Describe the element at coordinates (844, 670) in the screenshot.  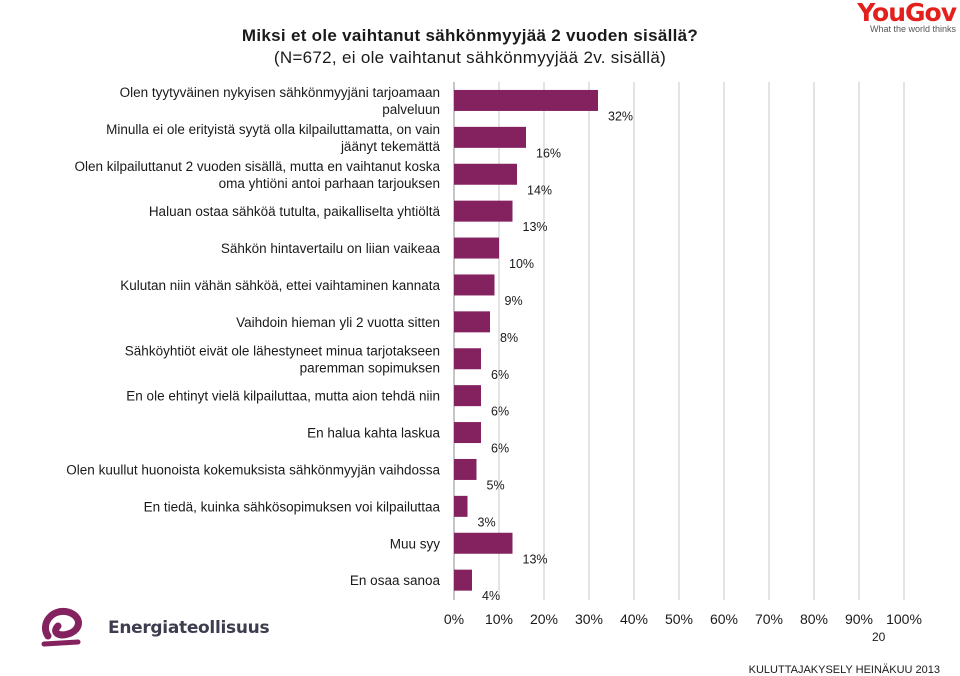
I see `survey-footer: KULUTTAJAKYSELY HEINÄKUU 2013` at that location.